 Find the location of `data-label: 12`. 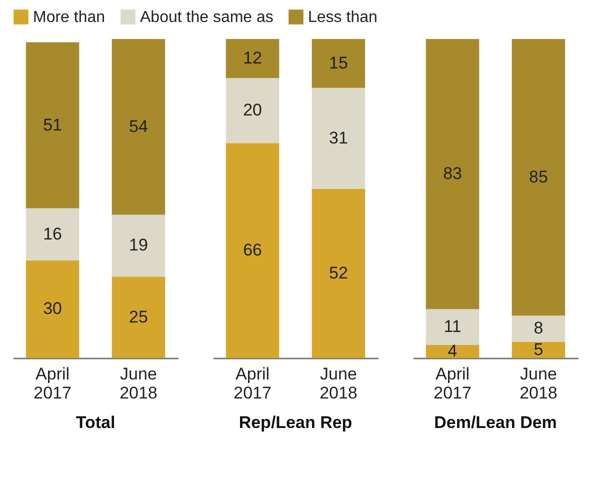

data-label: 12 is located at coordinates (252, 58).